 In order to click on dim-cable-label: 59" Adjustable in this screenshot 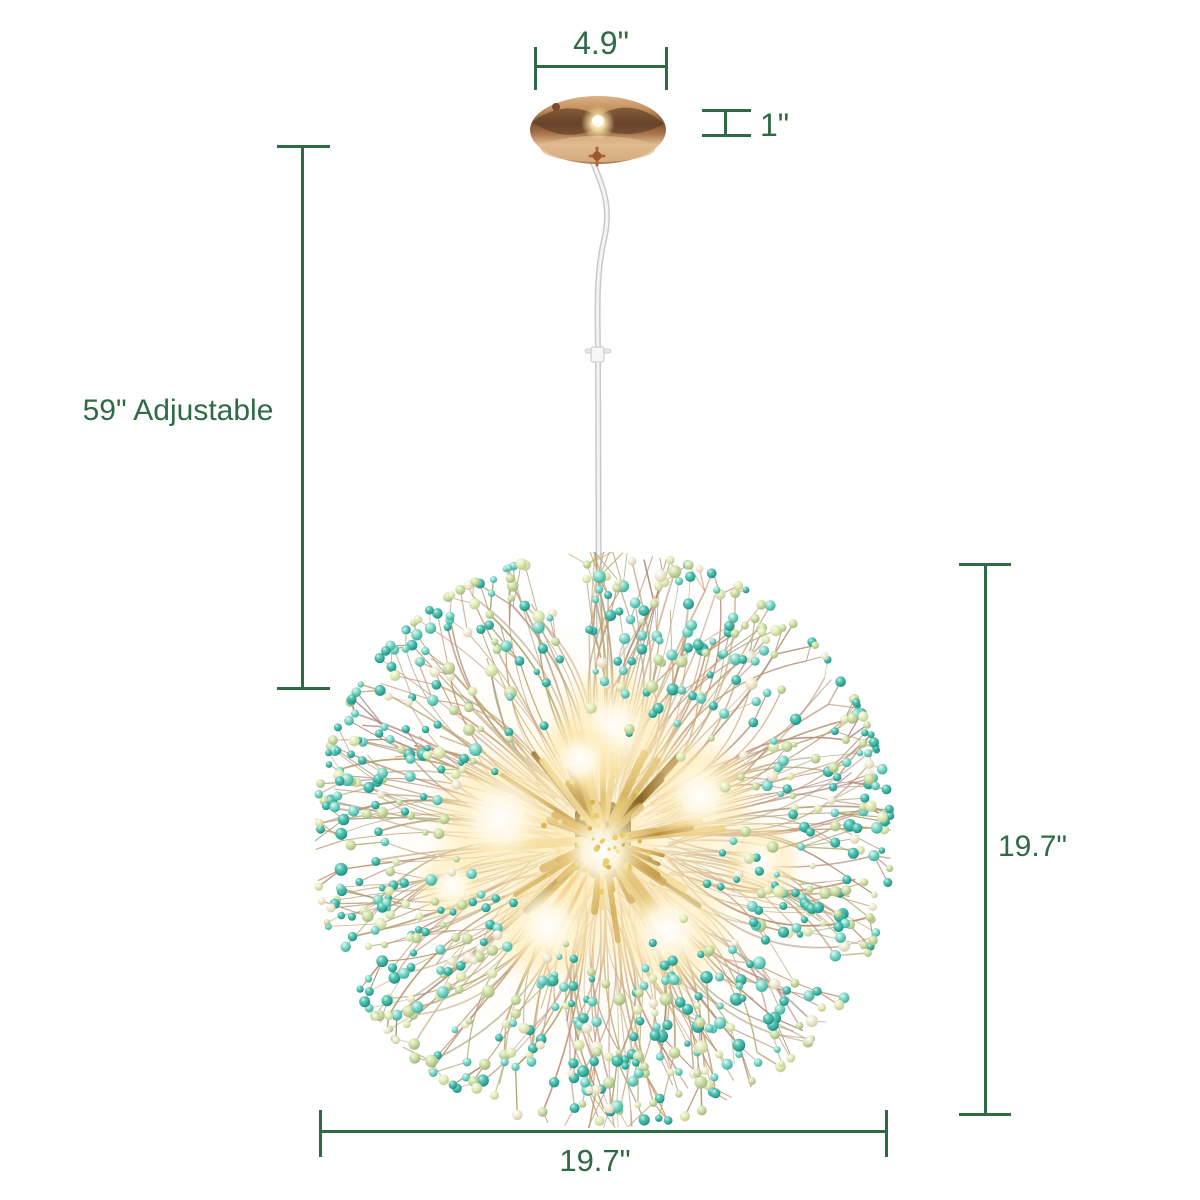, I will do `click(178, 410)`.